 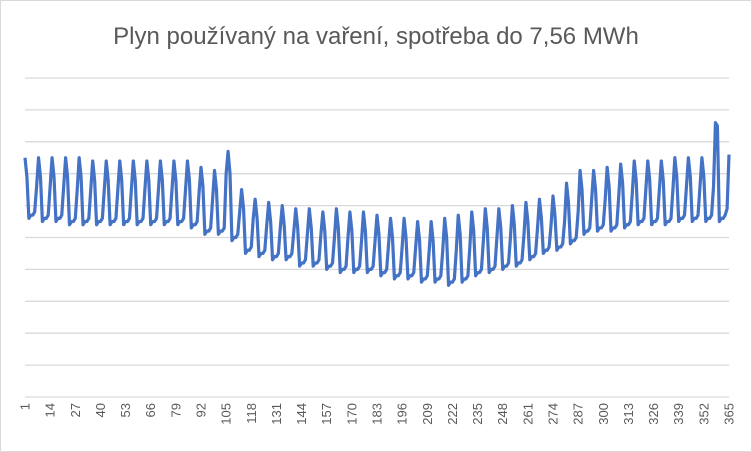 I want to click on x-tick-label: 92, so click(x=201, y=410).